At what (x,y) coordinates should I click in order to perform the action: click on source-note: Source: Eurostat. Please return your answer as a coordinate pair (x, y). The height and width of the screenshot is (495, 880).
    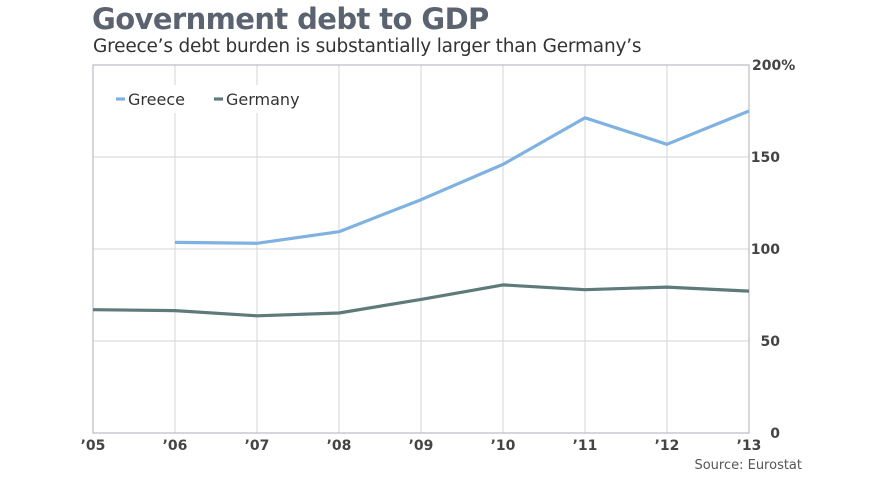
    Looking at the image, I should click on (748, 465).